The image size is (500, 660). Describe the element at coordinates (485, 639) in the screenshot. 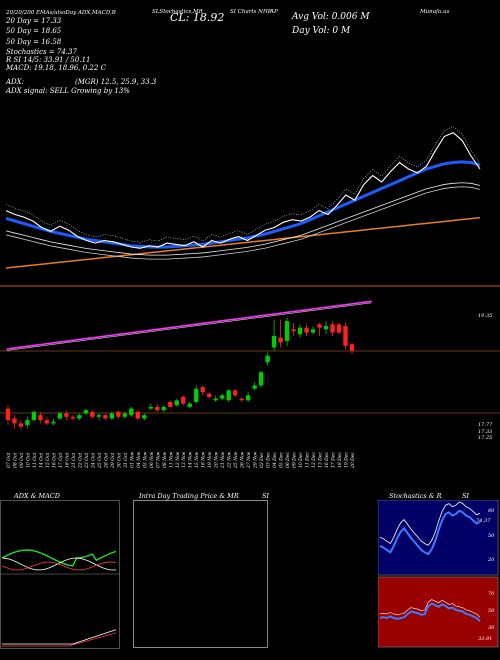

I see `rsi-value: 33.91` at that location.